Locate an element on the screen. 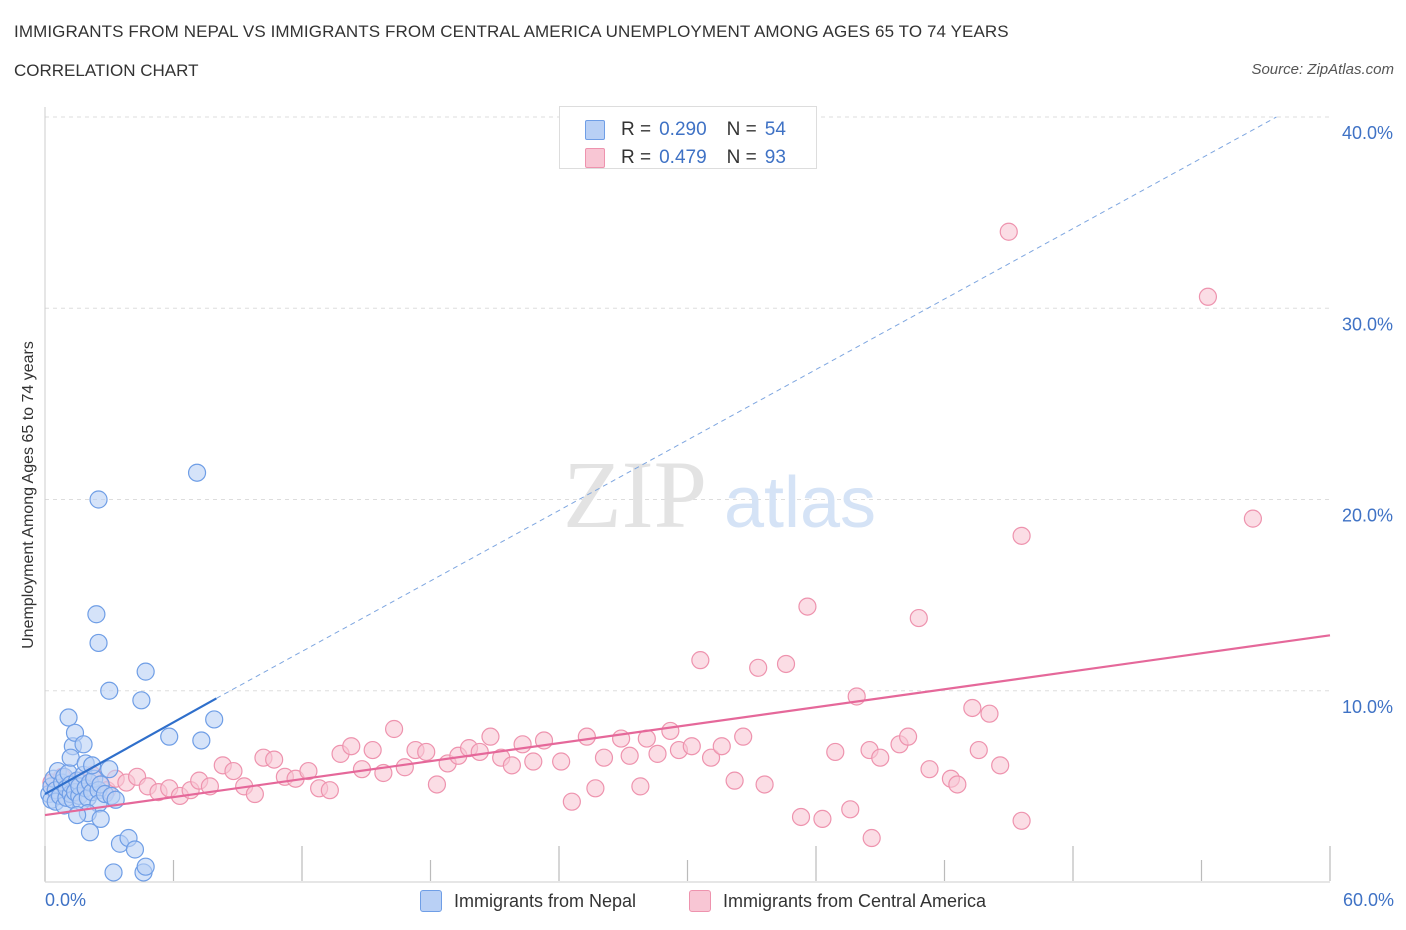 Image resolution: width=1406 pixels, height=930 pixels. watermark: ZIP atlas is located at coordinates (719, 494).